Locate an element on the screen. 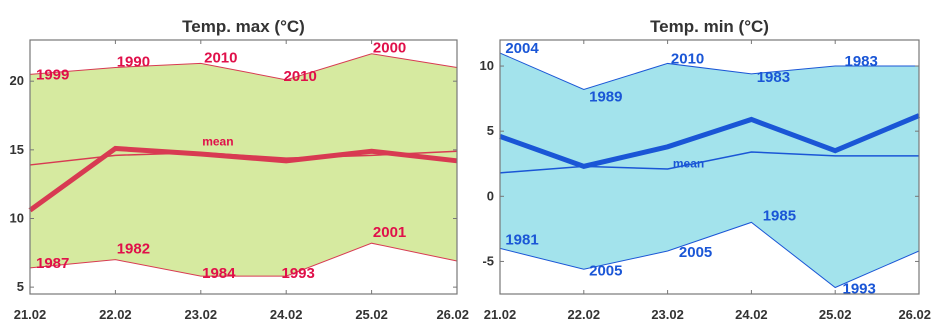 The width and height of the screenshot is (935, 329). min-year-label: 2001 is located at coordinates (389, 232).